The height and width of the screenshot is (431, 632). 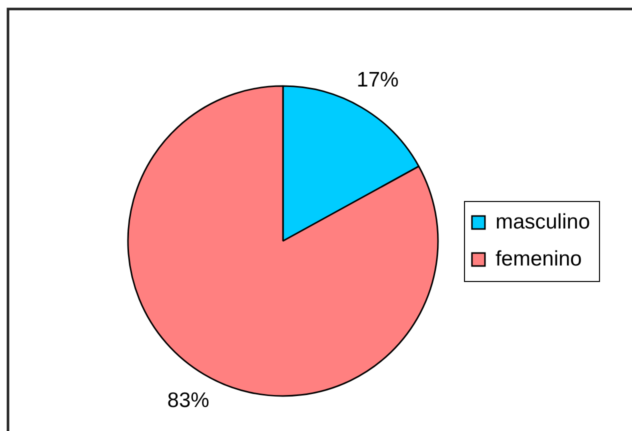 What do you see at coordinates (538, 258) in the screenshot?
I see `legend-label: femenino` at bounding box center [538, 258].